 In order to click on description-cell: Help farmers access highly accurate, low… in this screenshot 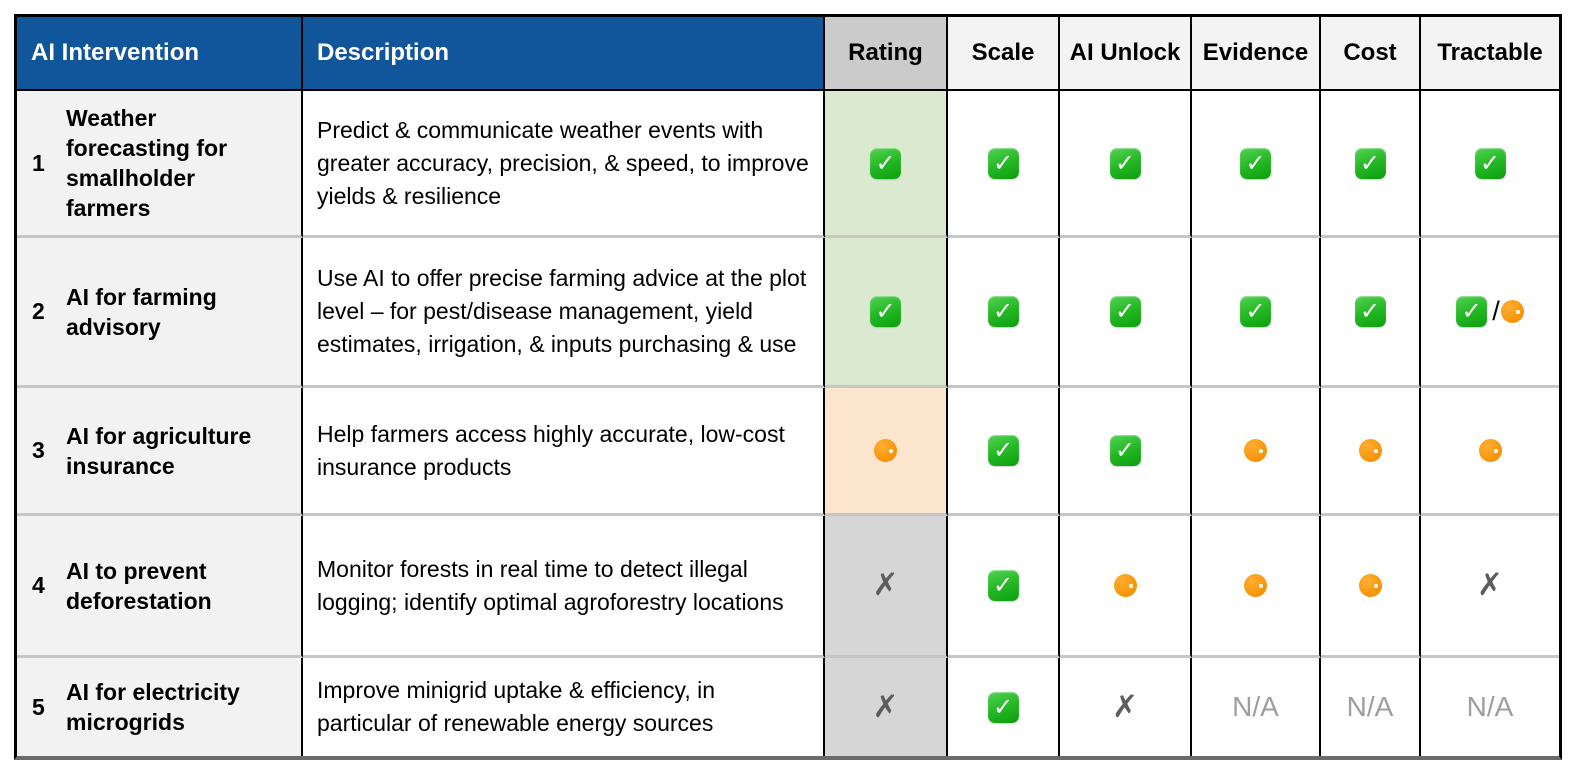, I will do `click(564, 452)`.